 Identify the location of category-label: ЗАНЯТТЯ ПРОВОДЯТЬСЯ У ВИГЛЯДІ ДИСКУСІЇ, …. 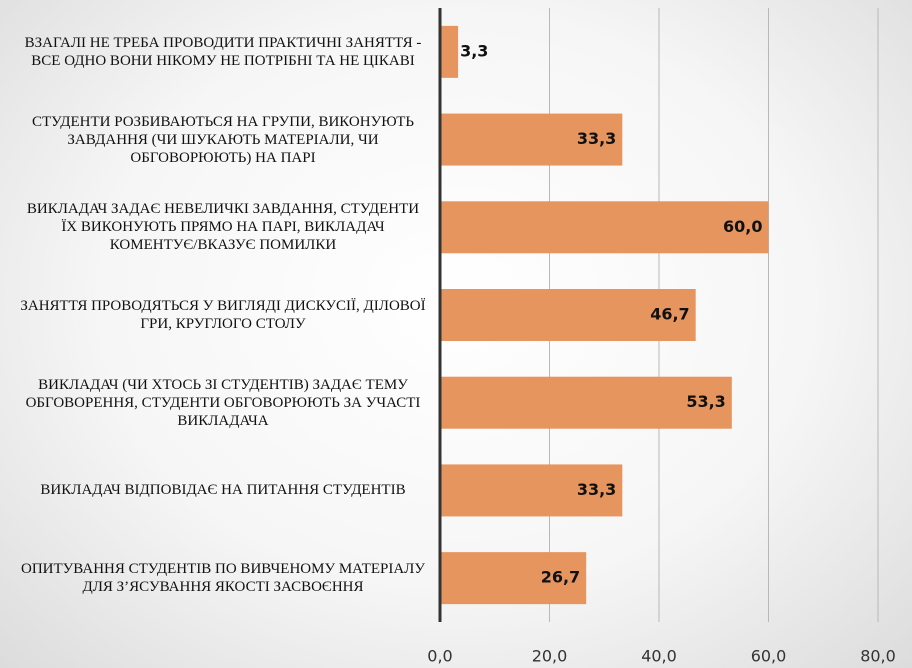
(223, 314).